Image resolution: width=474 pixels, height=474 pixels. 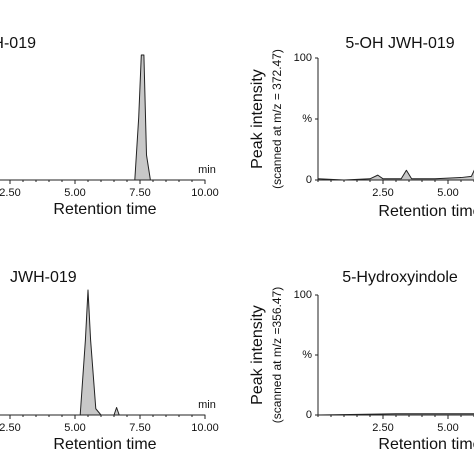 What do you see at coordinates (277, 355) in the screenshot?
I see `y-axis-sublabel: (scanned at m/z =356.47)` at bounding box center [277, 355].